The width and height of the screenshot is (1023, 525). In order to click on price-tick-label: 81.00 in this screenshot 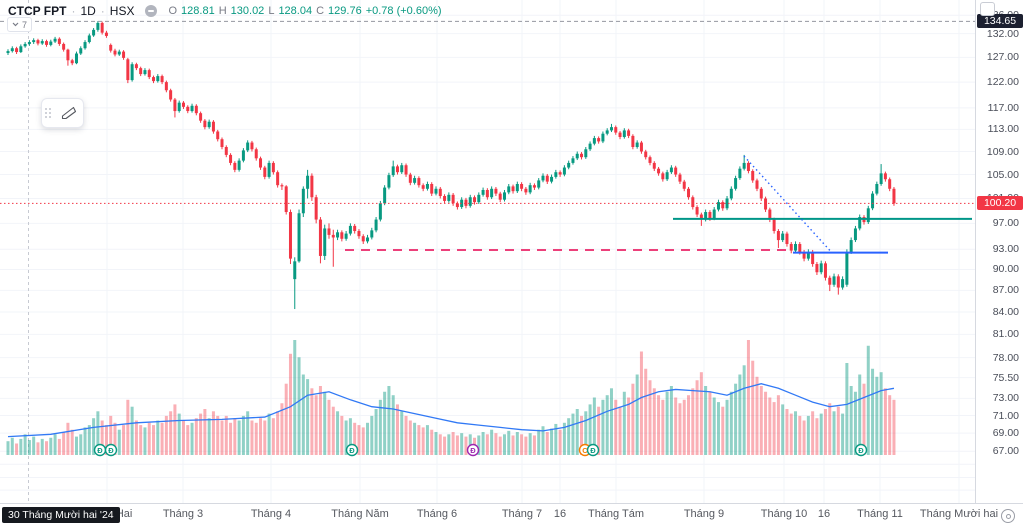, I will do `click(1005, 334)`.